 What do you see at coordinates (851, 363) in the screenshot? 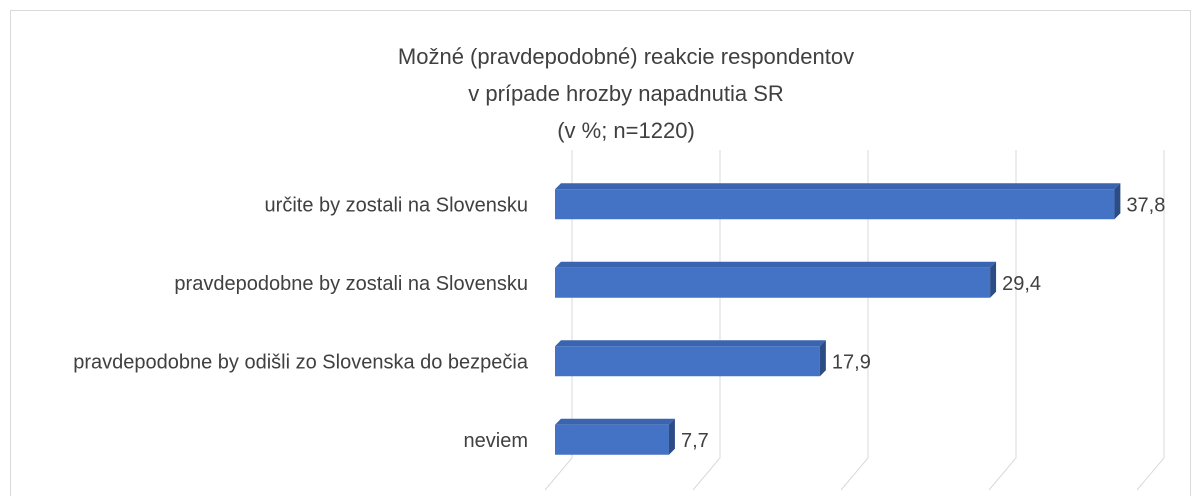
I see `data-label: 17,9` at bounding box center [851, 363].